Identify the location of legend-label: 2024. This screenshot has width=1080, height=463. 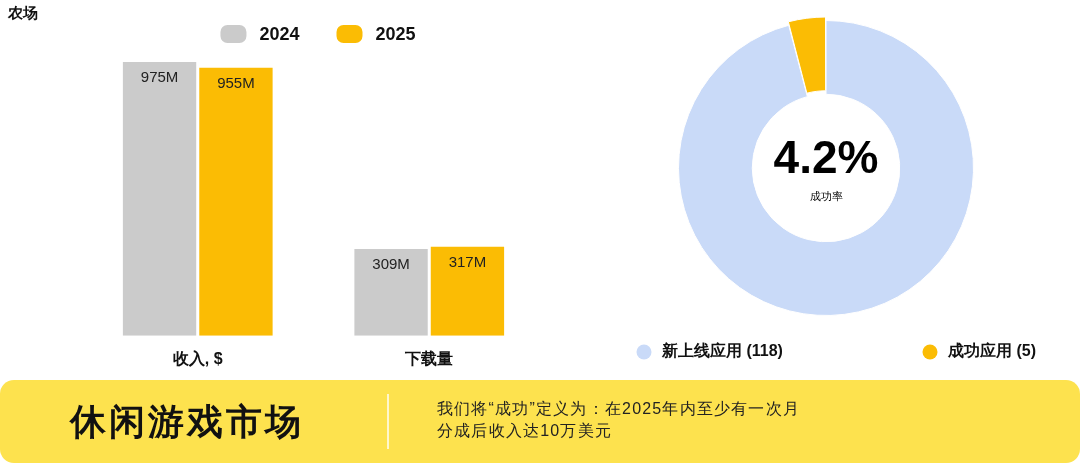
(279, 33).